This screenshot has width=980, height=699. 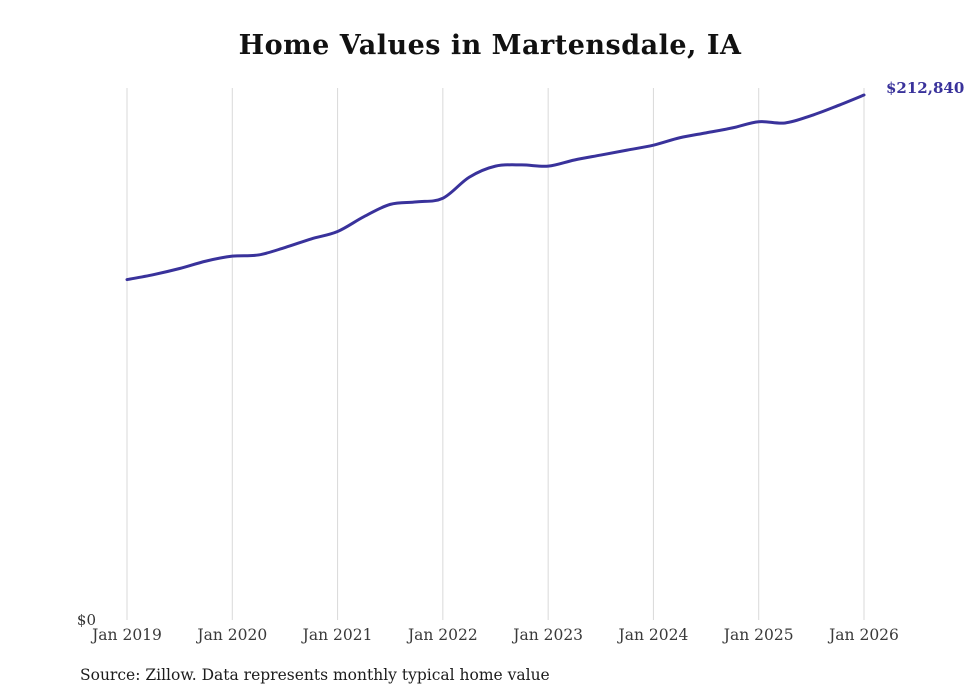 I want to click on x-tick-label: Jan 2021, so click(x=337, y=635).